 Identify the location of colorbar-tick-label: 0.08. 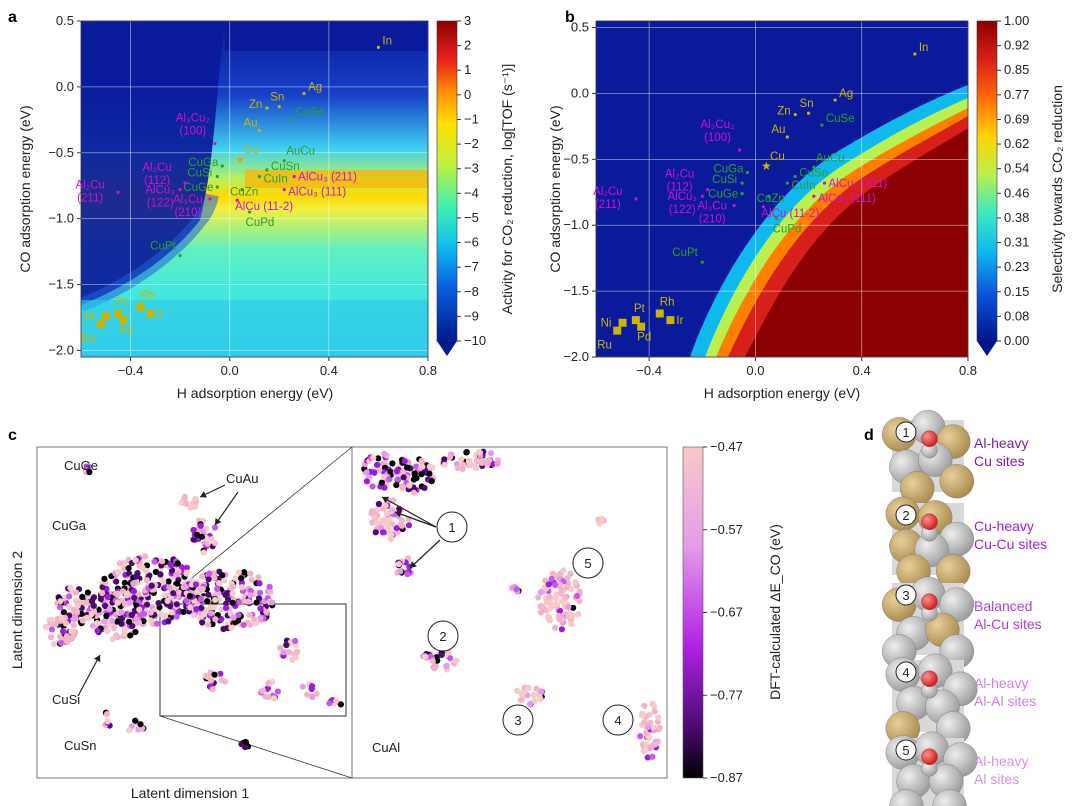
(1016, 315).